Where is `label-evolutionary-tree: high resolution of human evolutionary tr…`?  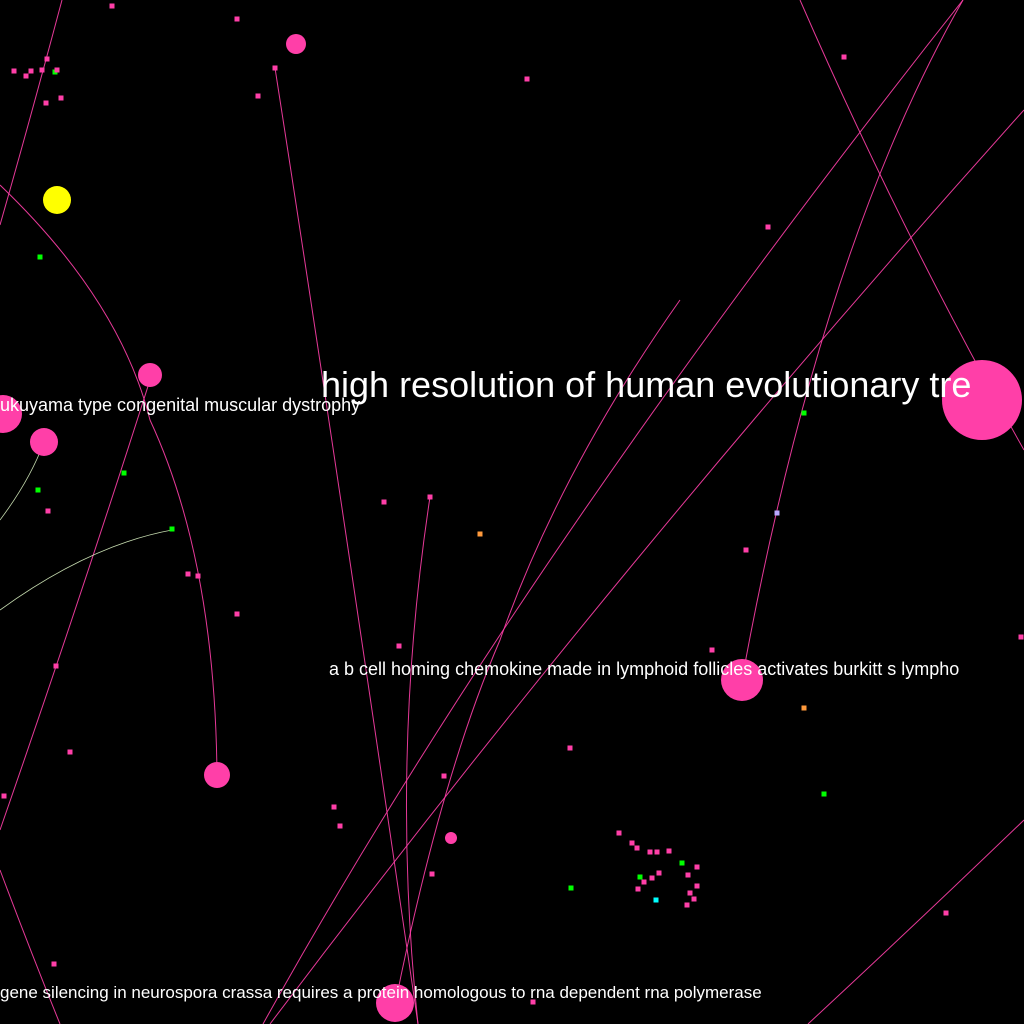
label-evolutionary-tree: high resolution of human evolutionary tr… is located at coordinates (646, 384).